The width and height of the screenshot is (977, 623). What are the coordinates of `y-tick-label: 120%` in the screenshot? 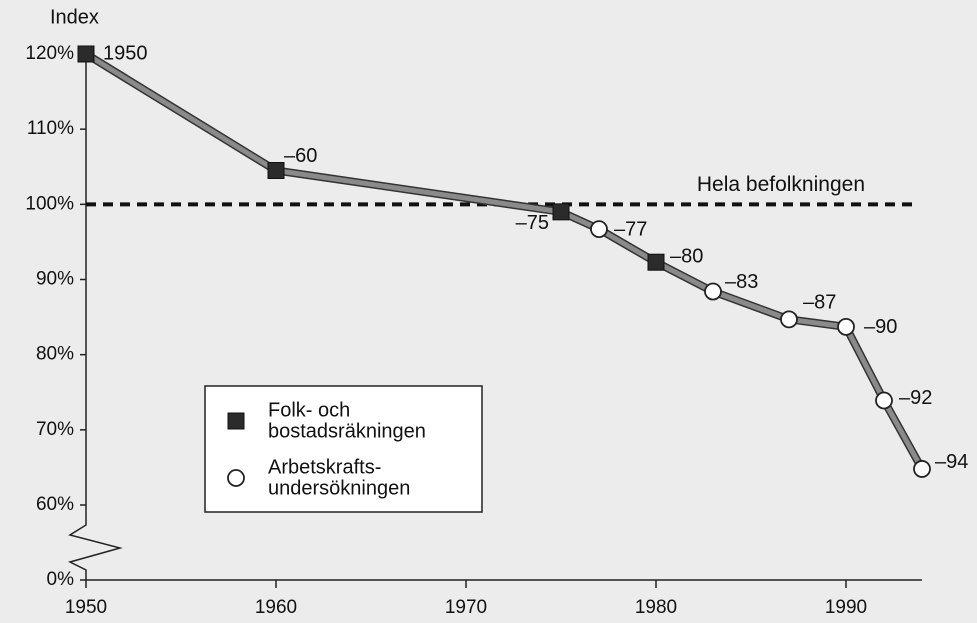 It's located at (49, 53).